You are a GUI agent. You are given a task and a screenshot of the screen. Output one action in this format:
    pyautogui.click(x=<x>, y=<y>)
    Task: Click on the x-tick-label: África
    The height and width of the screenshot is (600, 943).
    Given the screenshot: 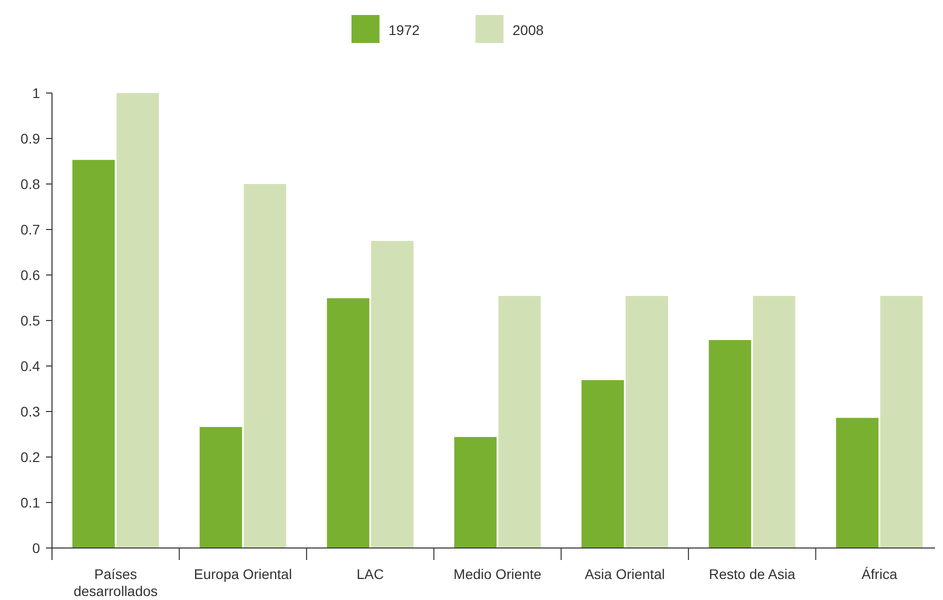 What is the action you would take?
    pyautogui.click(x=879, y=574)
    